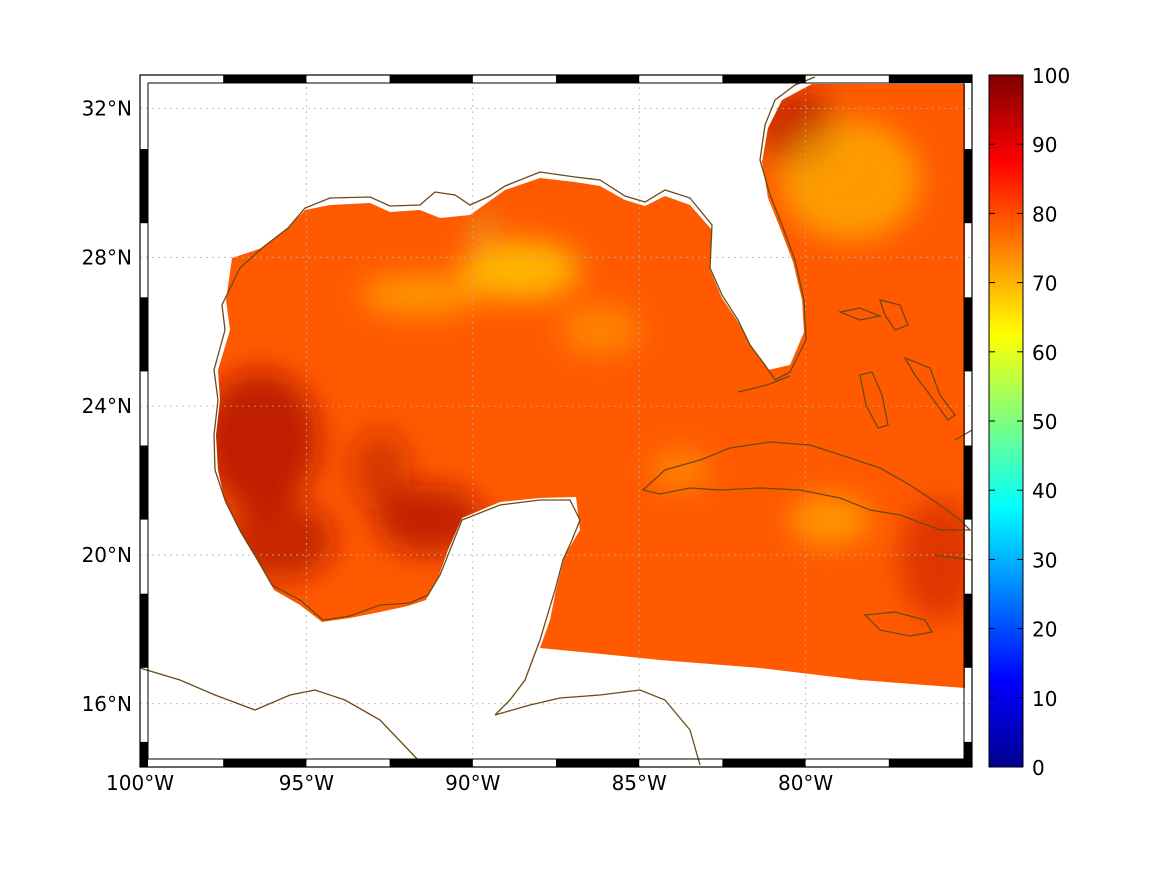  What do you see at coordinates (597, 727) in the screenshot?
I see `central-america-coastline` at bounding box center [597, 727].